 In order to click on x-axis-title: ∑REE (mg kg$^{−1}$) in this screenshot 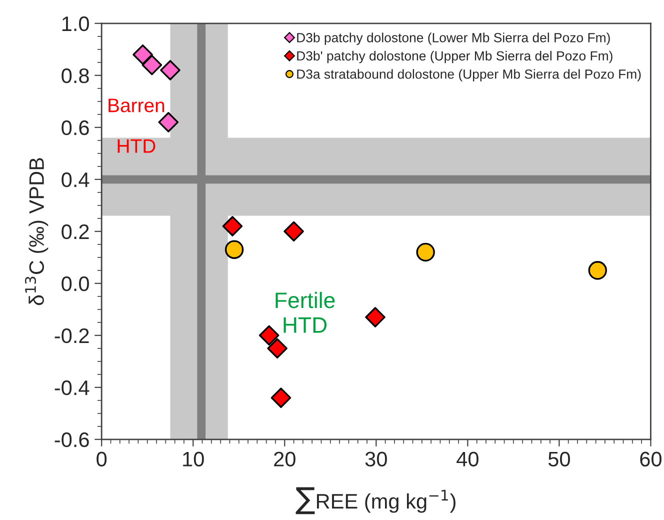, I will do `click(376, 500)`.